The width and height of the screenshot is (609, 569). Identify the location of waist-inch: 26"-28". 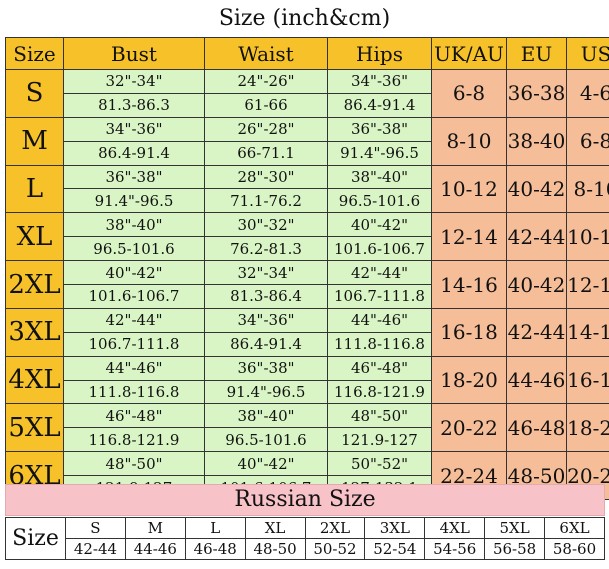
(266, 129).